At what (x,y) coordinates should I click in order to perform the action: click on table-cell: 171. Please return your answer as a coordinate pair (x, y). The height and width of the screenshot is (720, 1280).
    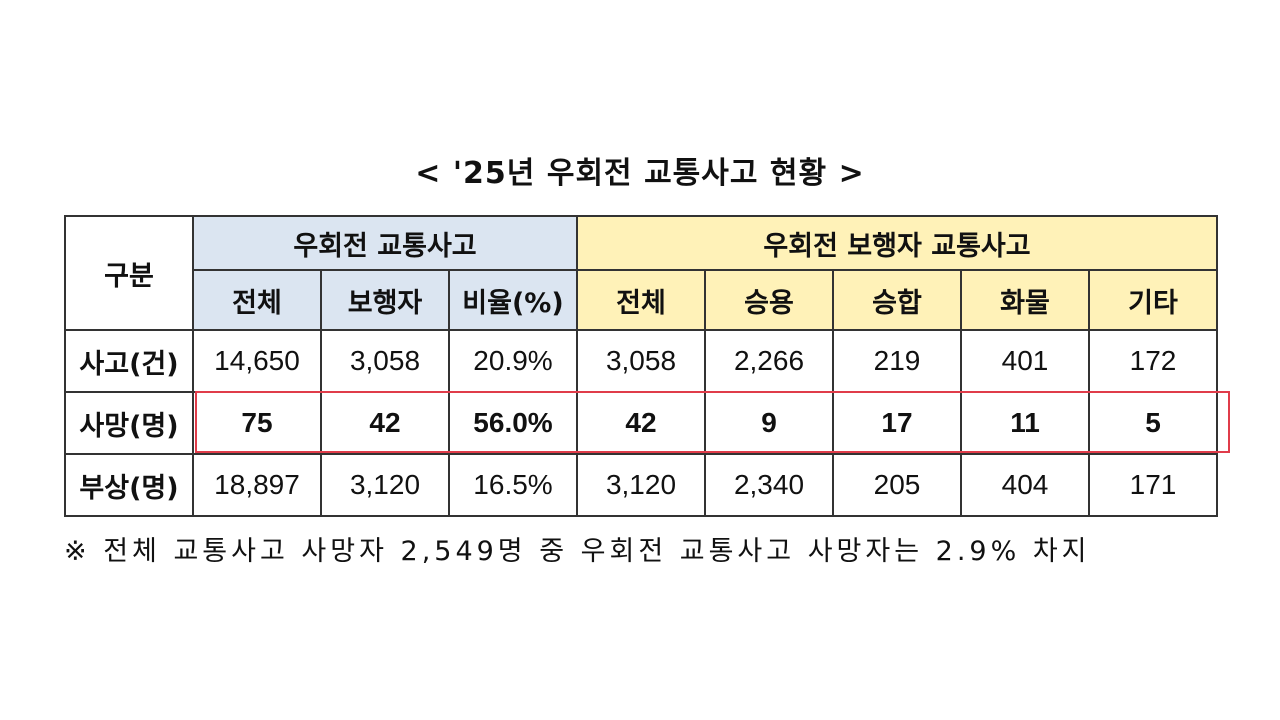
    Looking at the image, I should click on (1153, 485).